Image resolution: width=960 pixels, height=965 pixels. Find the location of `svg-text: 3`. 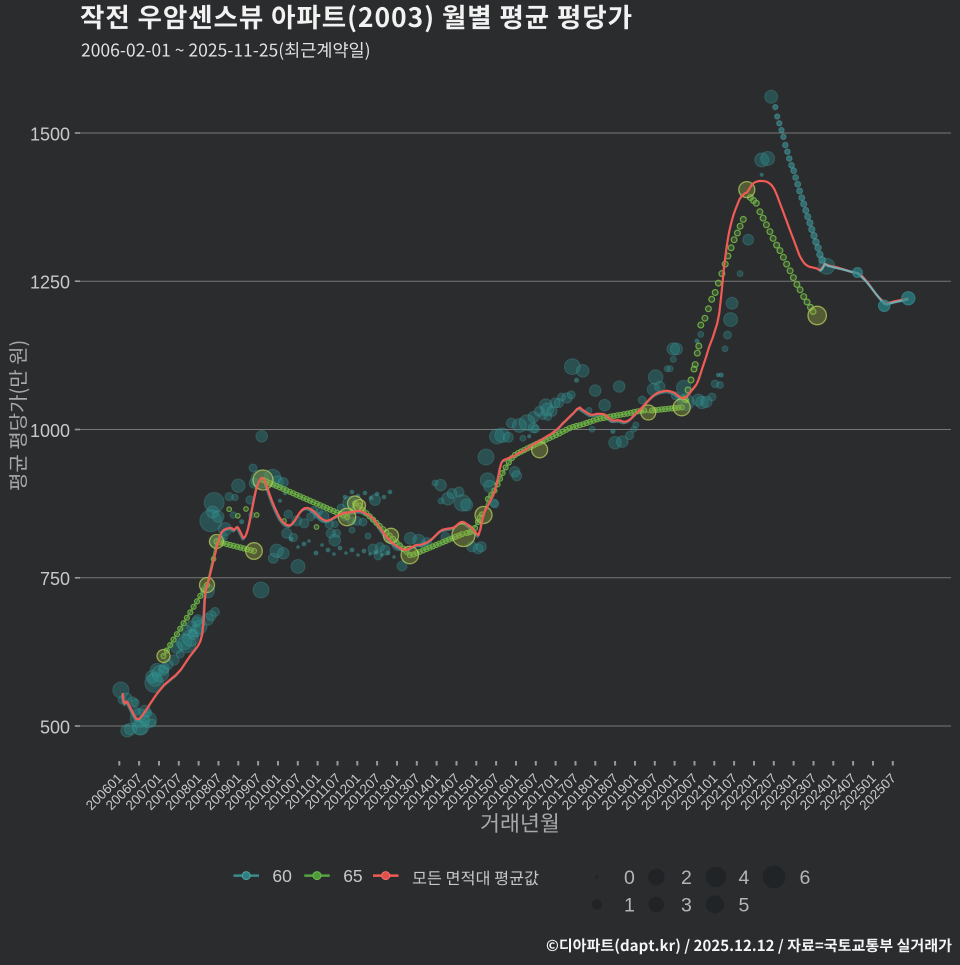

svg-text: 3 is located at coordinates (686, 906).